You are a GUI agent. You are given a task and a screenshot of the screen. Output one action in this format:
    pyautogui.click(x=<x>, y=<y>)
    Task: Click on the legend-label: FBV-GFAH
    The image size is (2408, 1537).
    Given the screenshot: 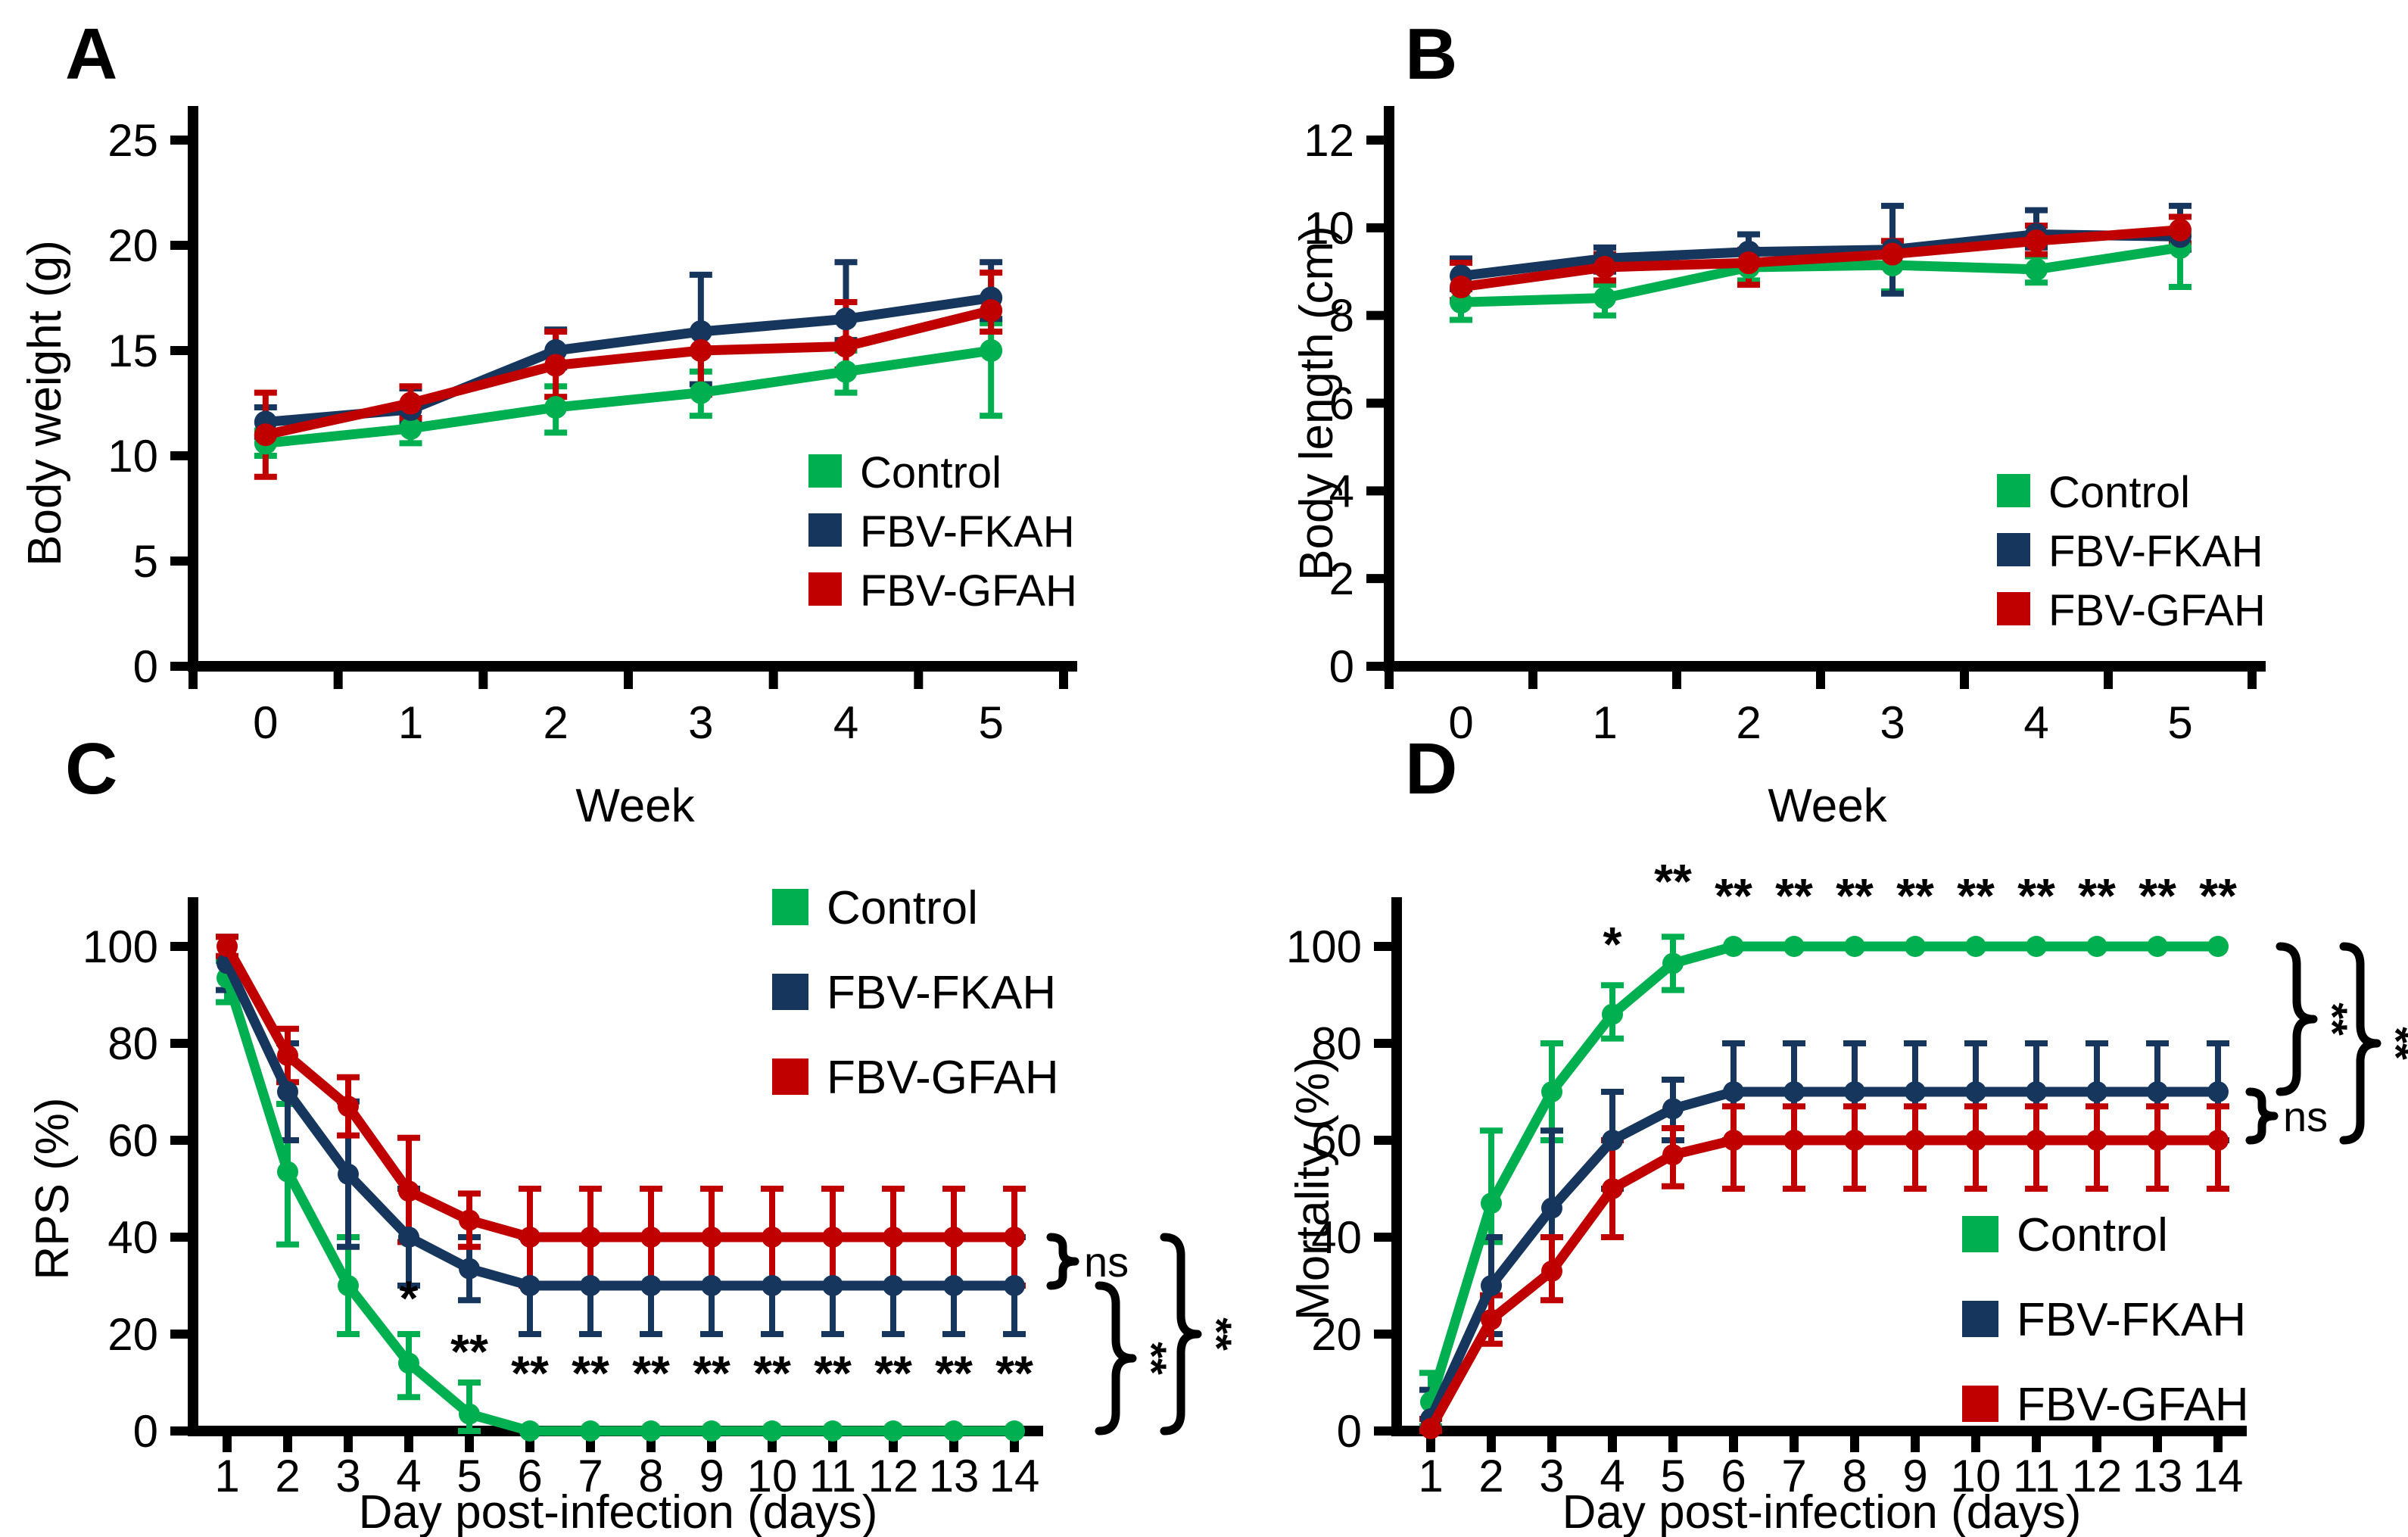 What is the action you would take?
    pyautogui.click(x=2157, y=610)
    